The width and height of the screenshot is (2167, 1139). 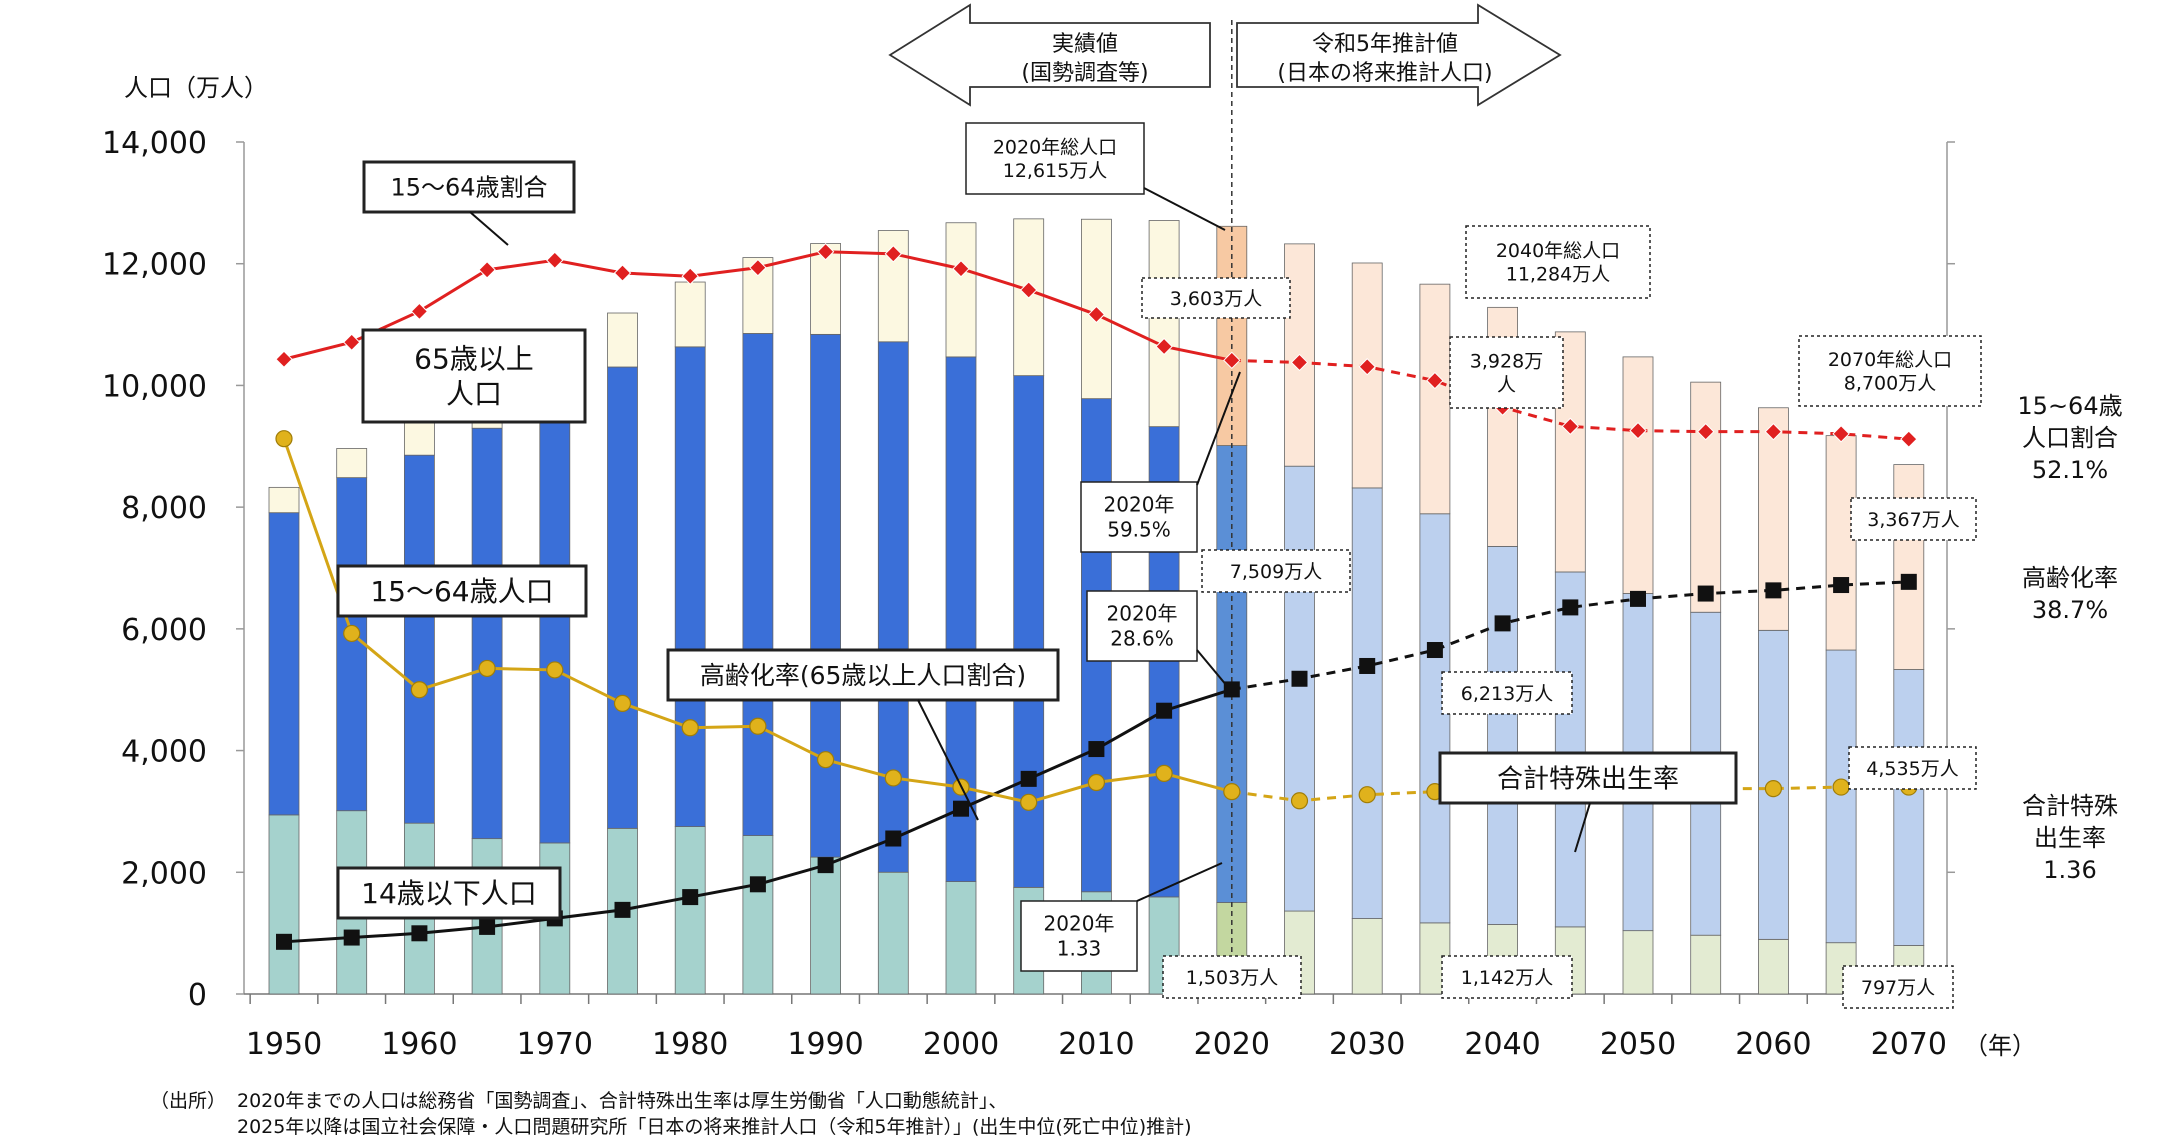 I want to click on x-tick-label: 2030, so click(x=1367, y=1044).